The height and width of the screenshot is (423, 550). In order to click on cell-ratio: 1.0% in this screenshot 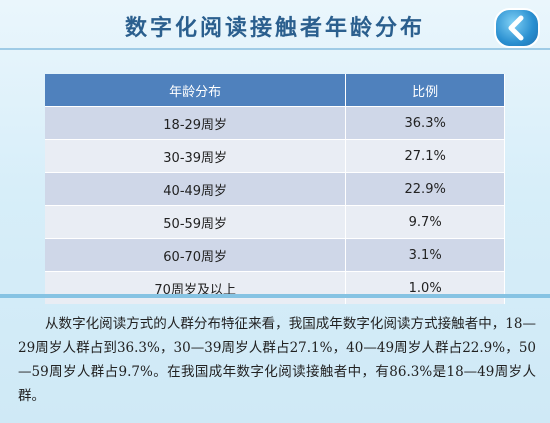, I will do `click(425, 287)`.